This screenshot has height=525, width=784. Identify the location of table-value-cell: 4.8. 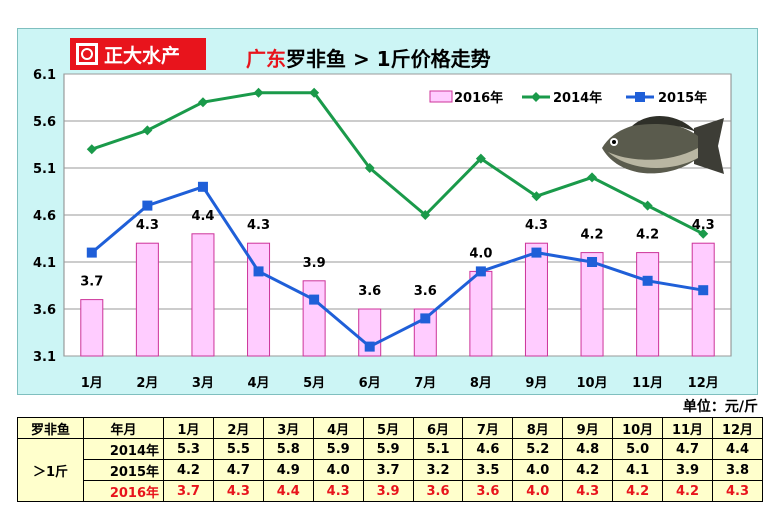
(588, 449).